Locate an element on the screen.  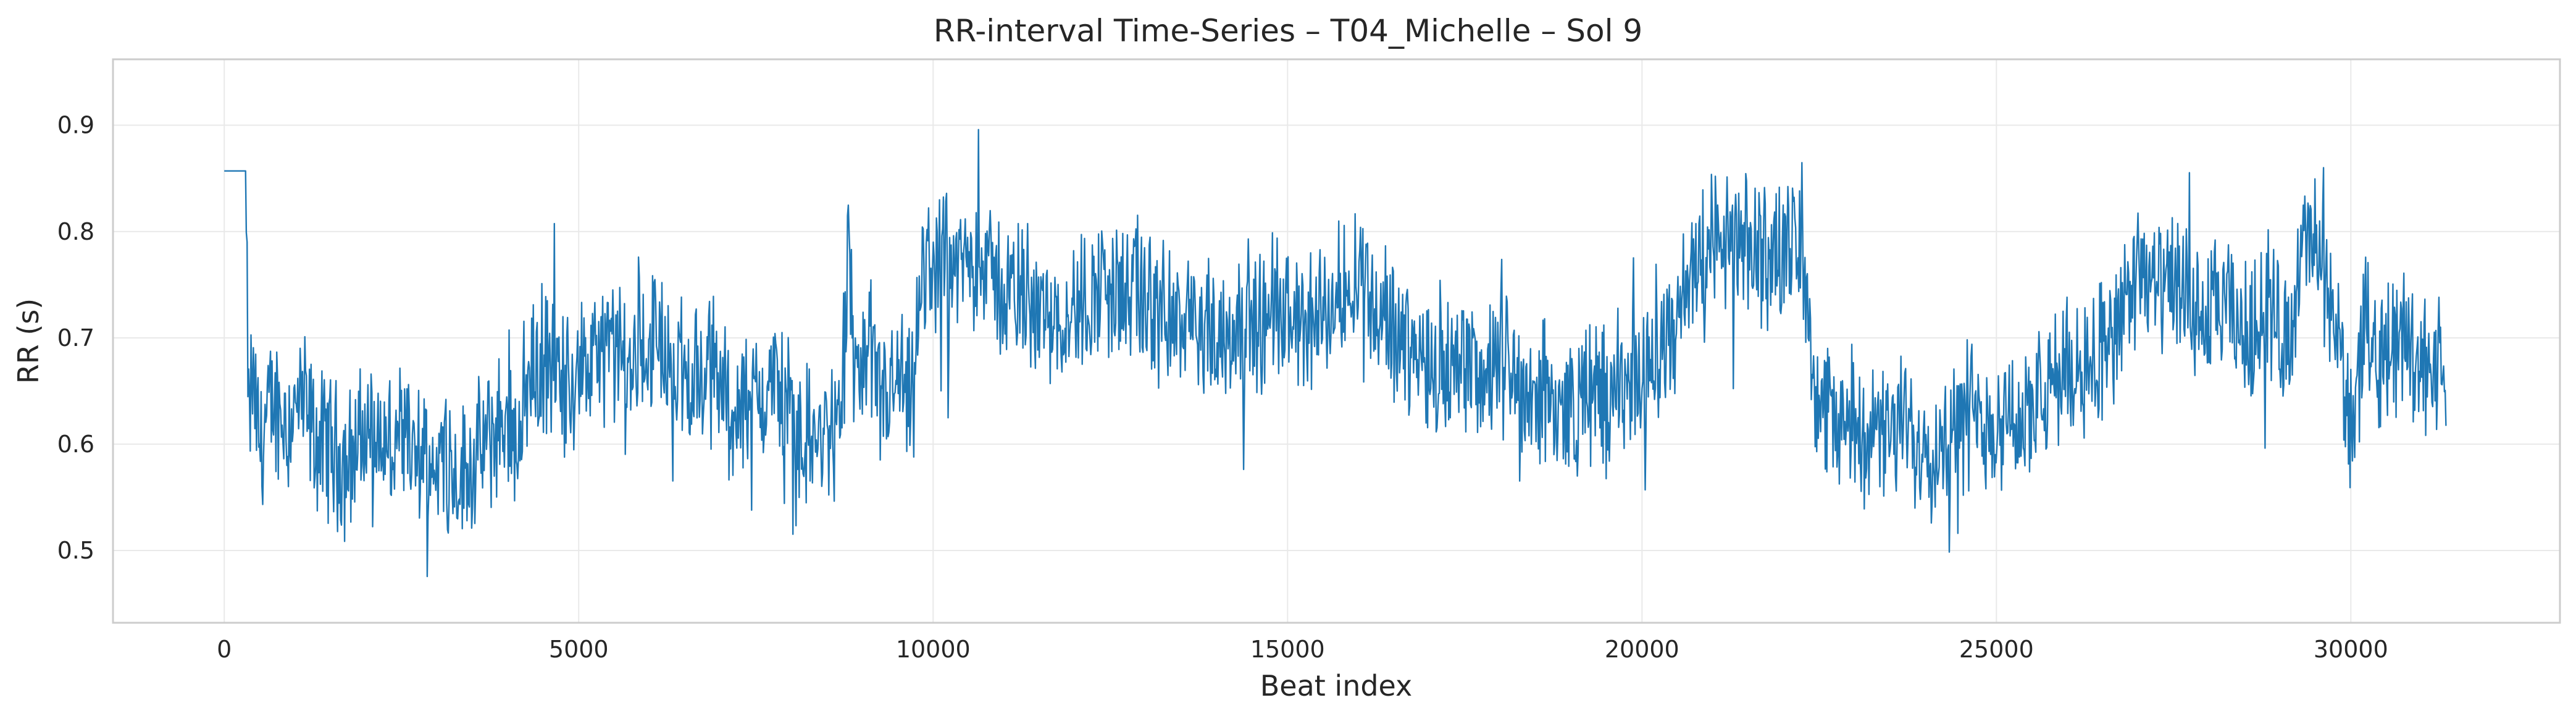
y-tick-label: 0.5 is located at coordinates (75, 550).